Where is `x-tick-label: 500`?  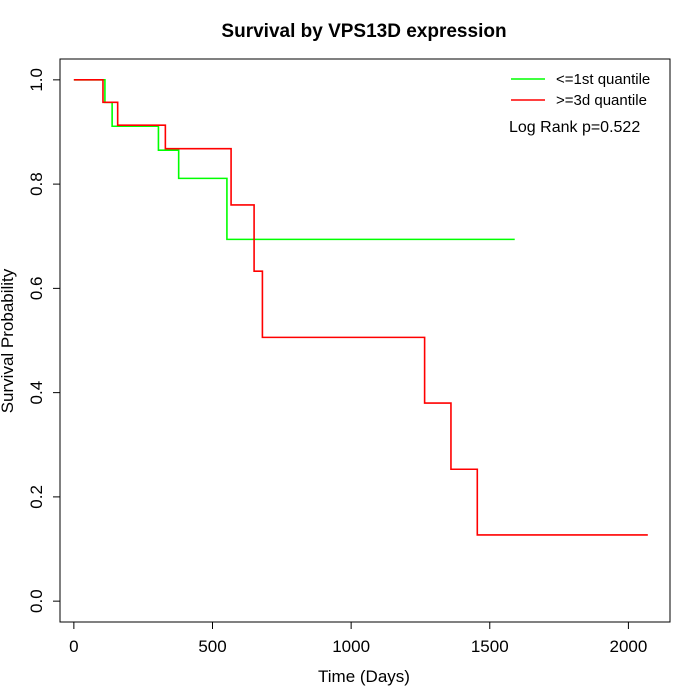
x-tick-label: 500 is located at coordinates (212, 646).